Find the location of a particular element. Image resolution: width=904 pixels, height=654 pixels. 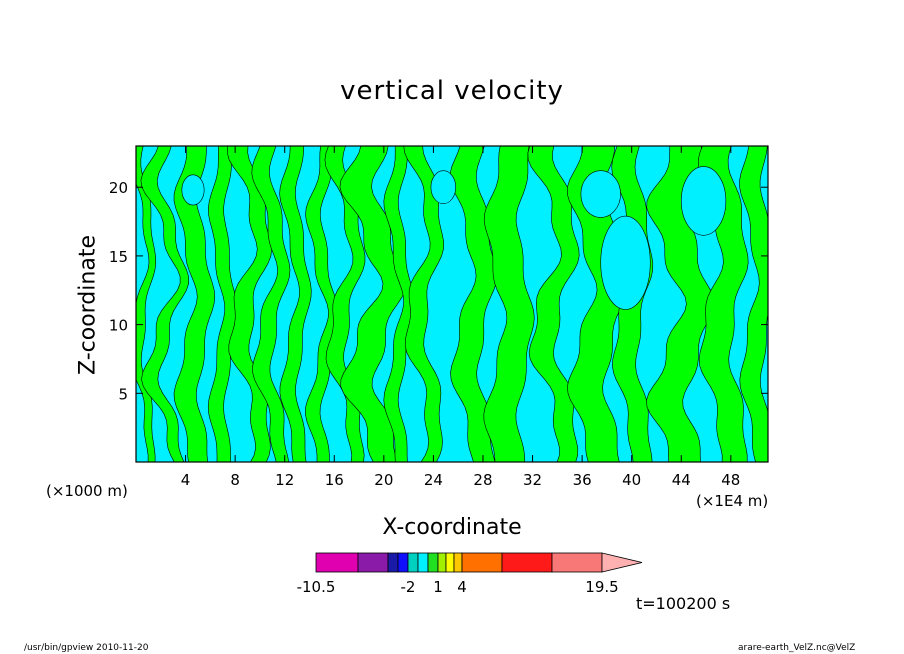

colorbar-tick-label: -10.5 is located at coordinates (316, 587).